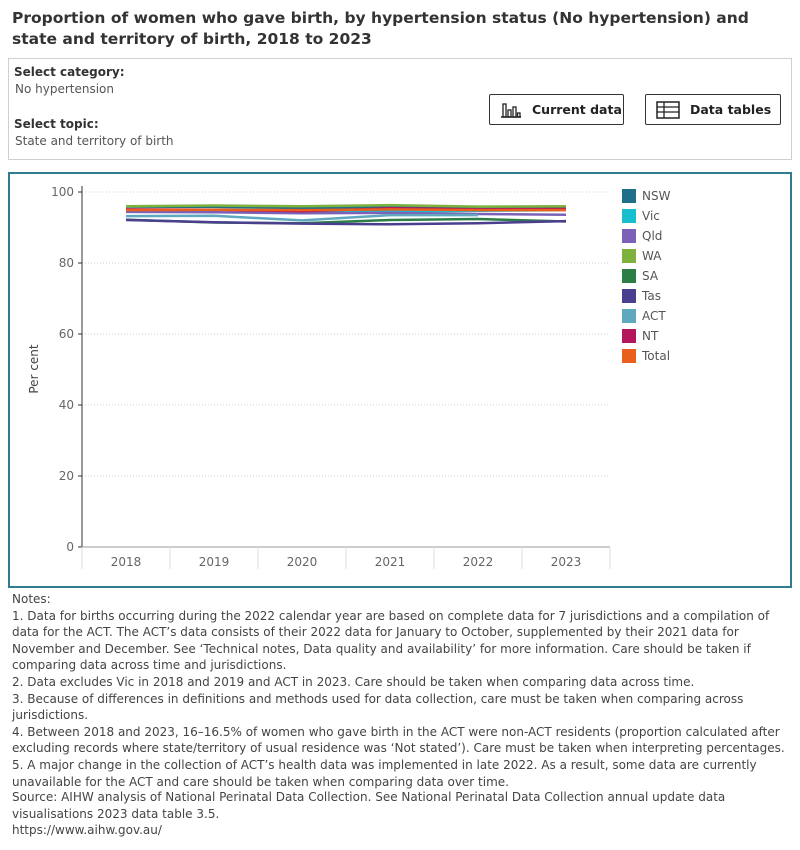  I want to click on legend-label: SA, so click(650, 276).